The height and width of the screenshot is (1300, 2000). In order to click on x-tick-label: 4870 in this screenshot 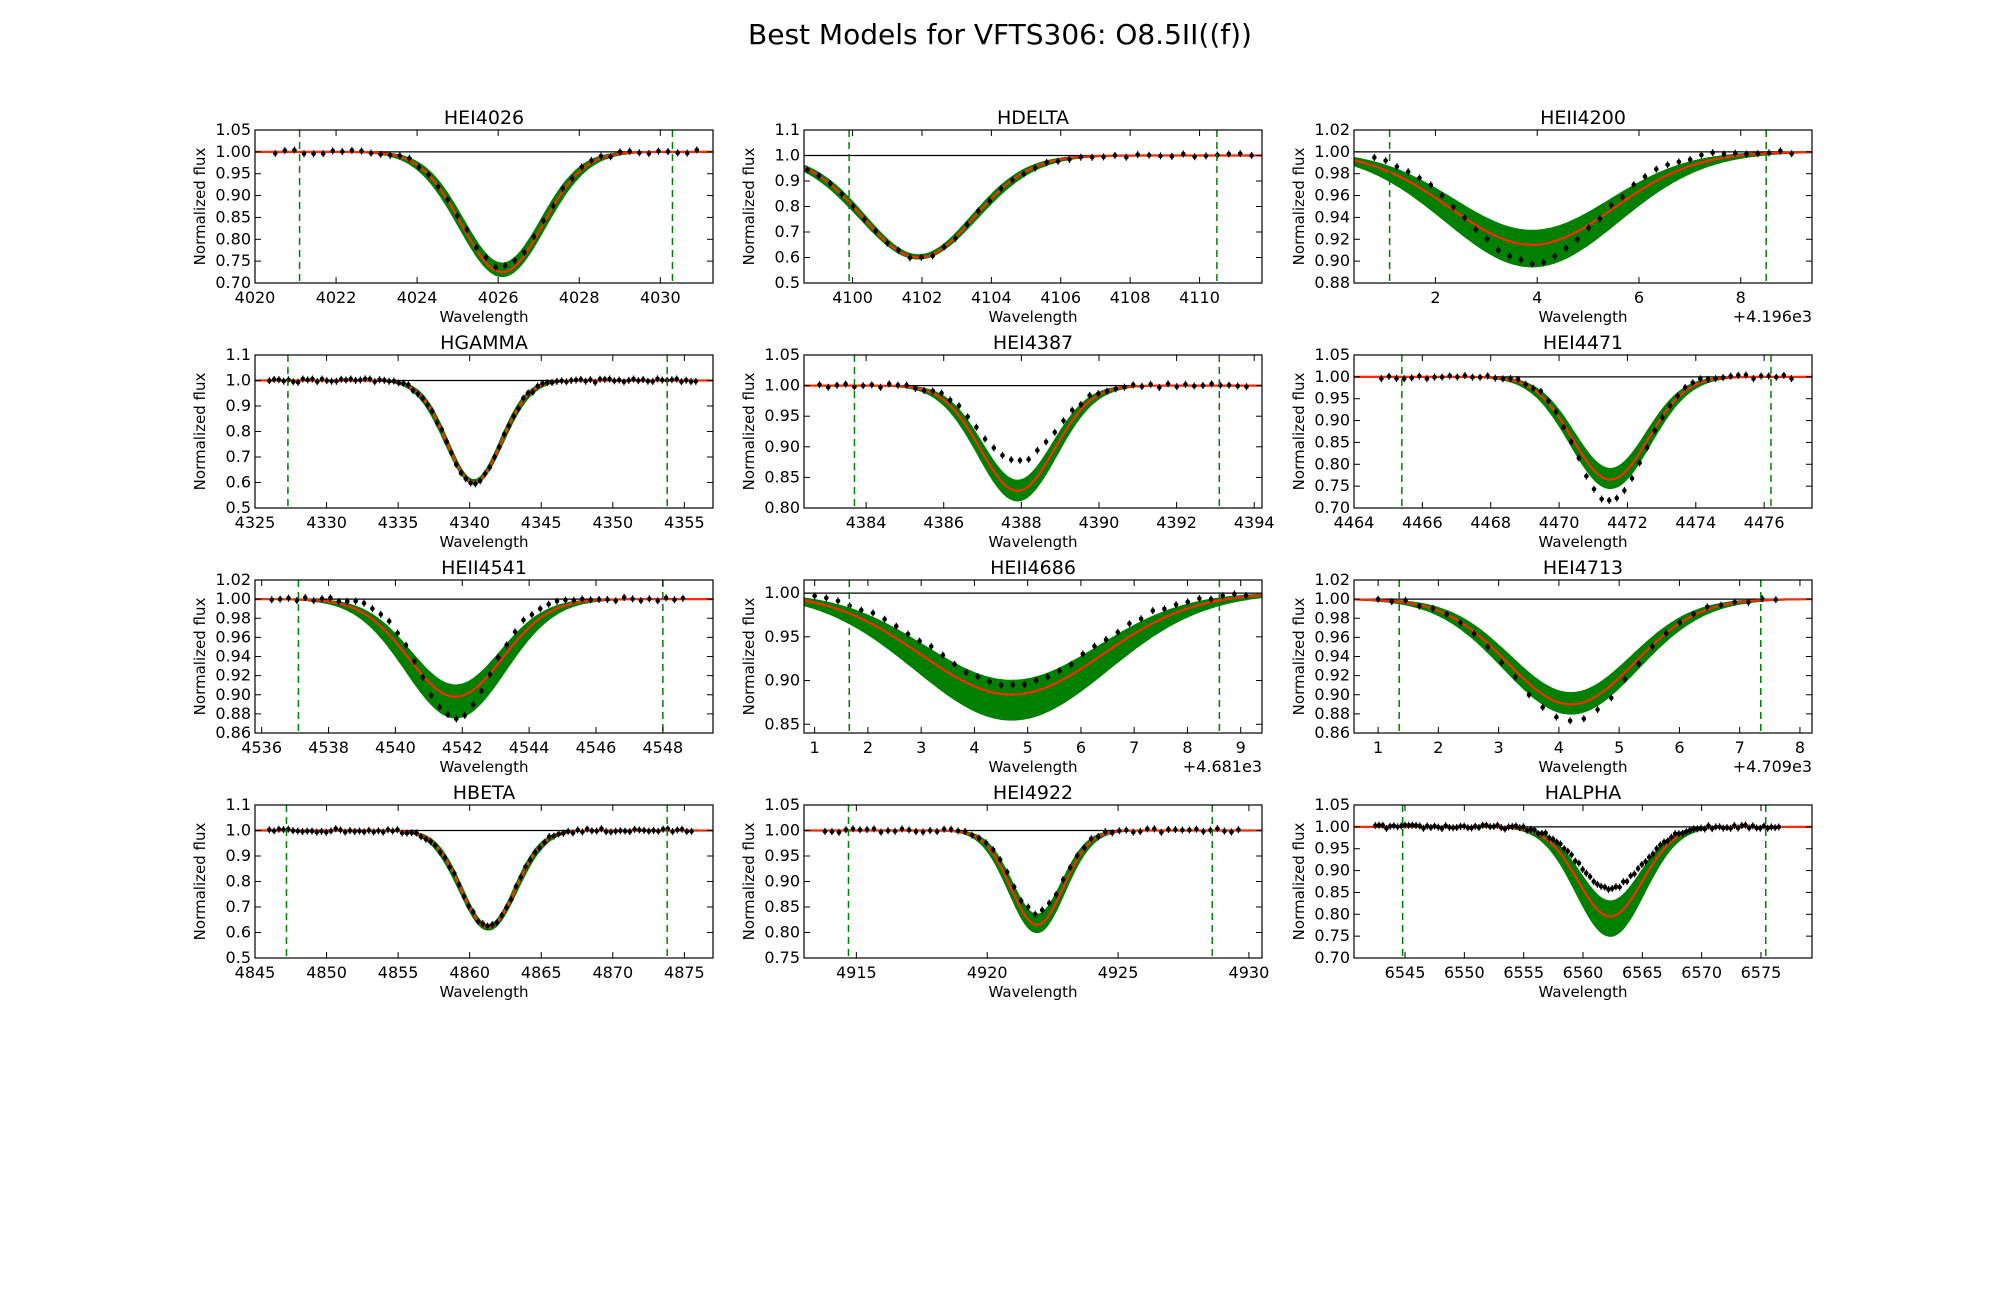, I will do `click(612, 972)`.